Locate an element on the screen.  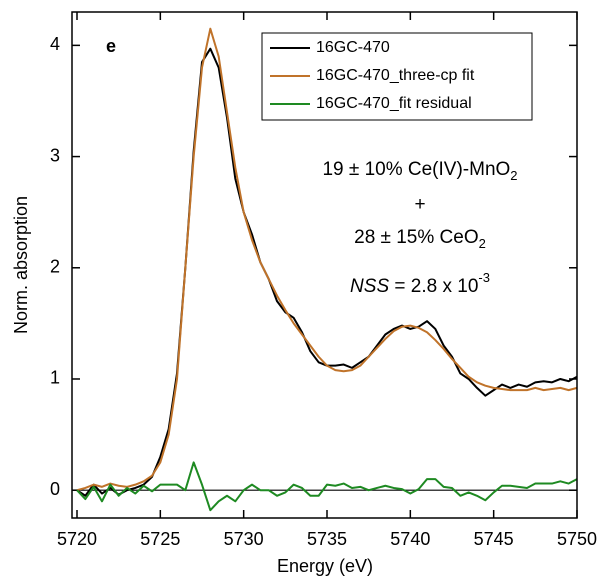
x-tick-label: 5725 is located at coordinates (160, 539).